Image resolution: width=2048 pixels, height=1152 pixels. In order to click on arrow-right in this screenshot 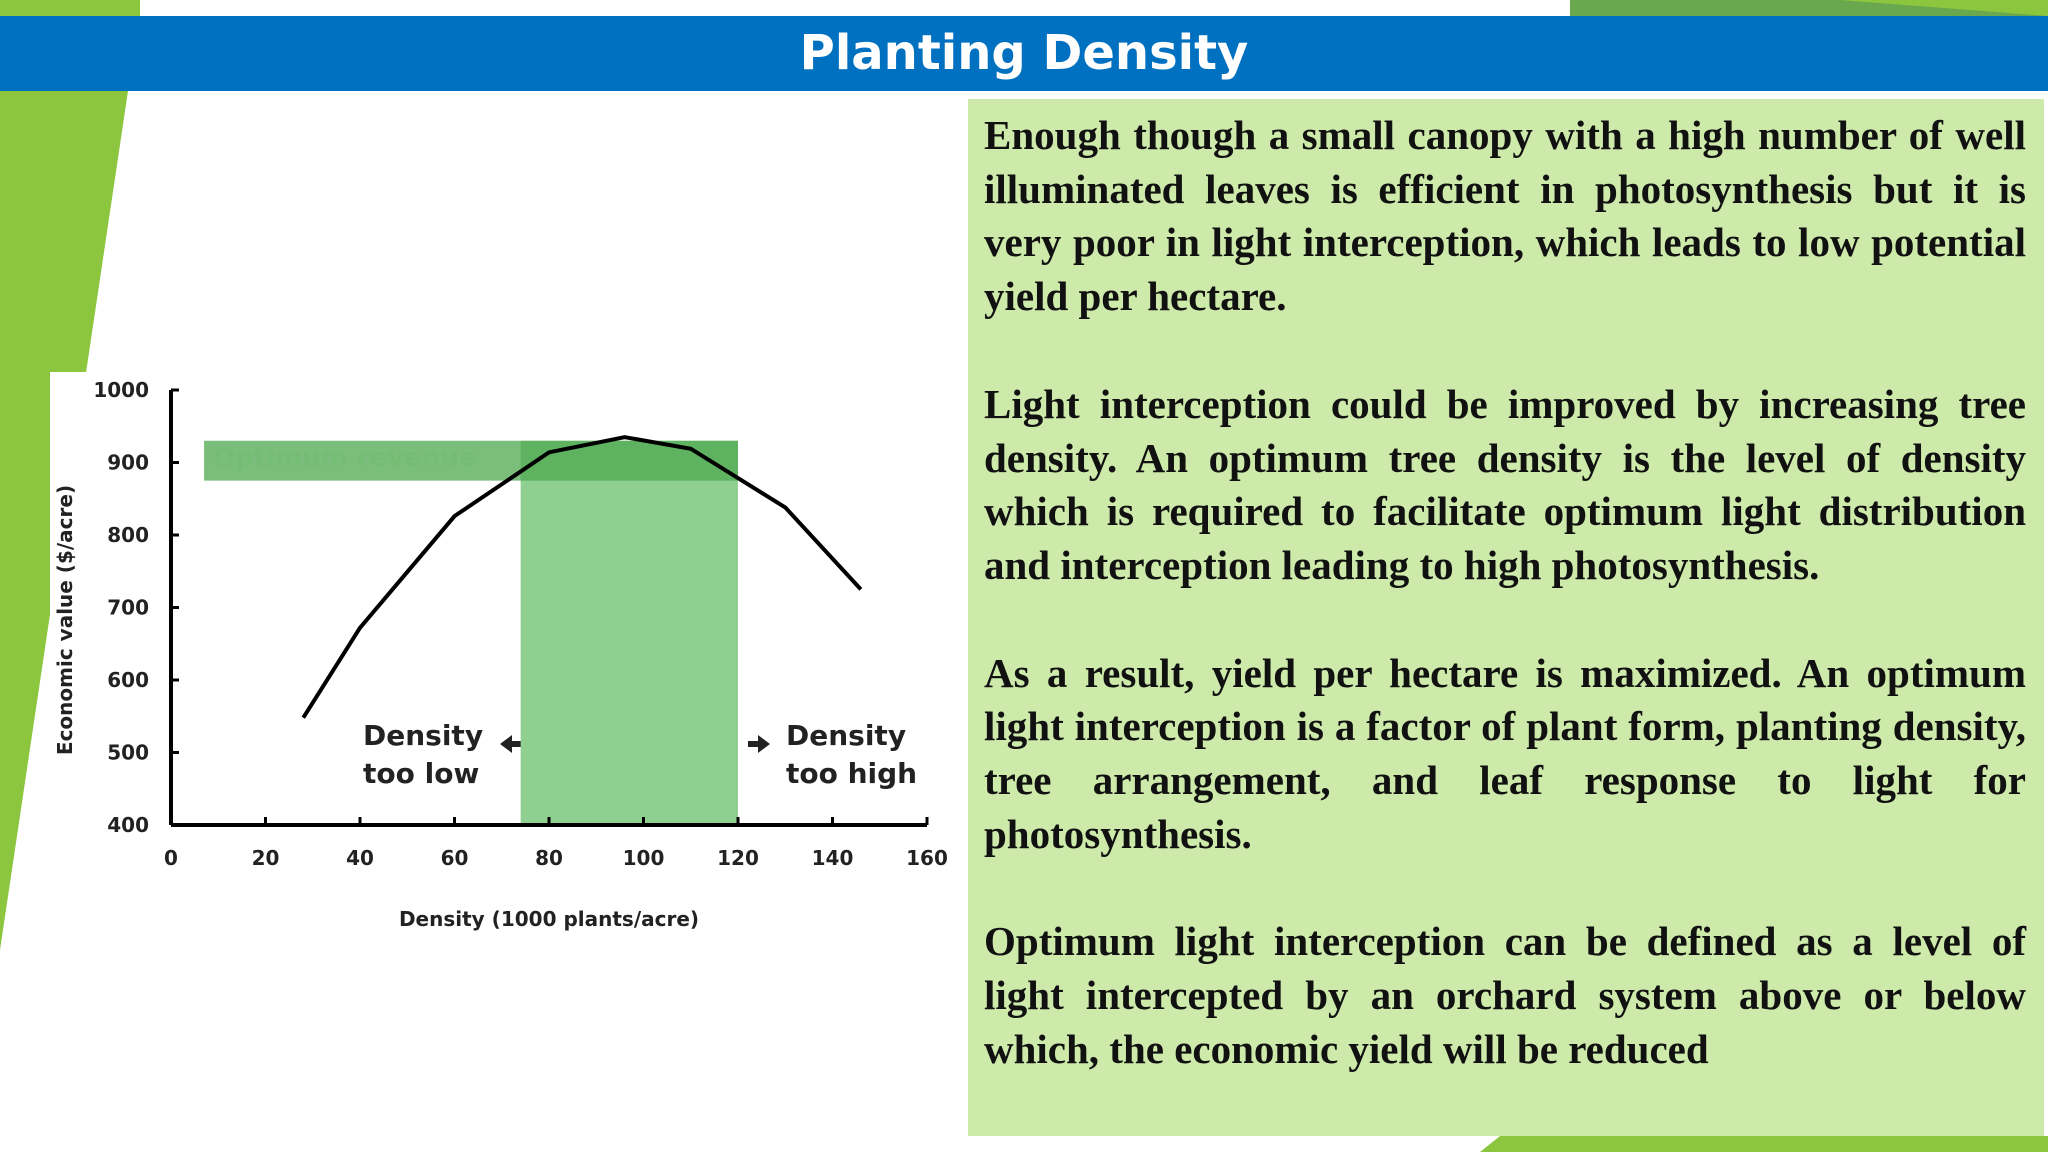, I will do `click(759, 744)`.